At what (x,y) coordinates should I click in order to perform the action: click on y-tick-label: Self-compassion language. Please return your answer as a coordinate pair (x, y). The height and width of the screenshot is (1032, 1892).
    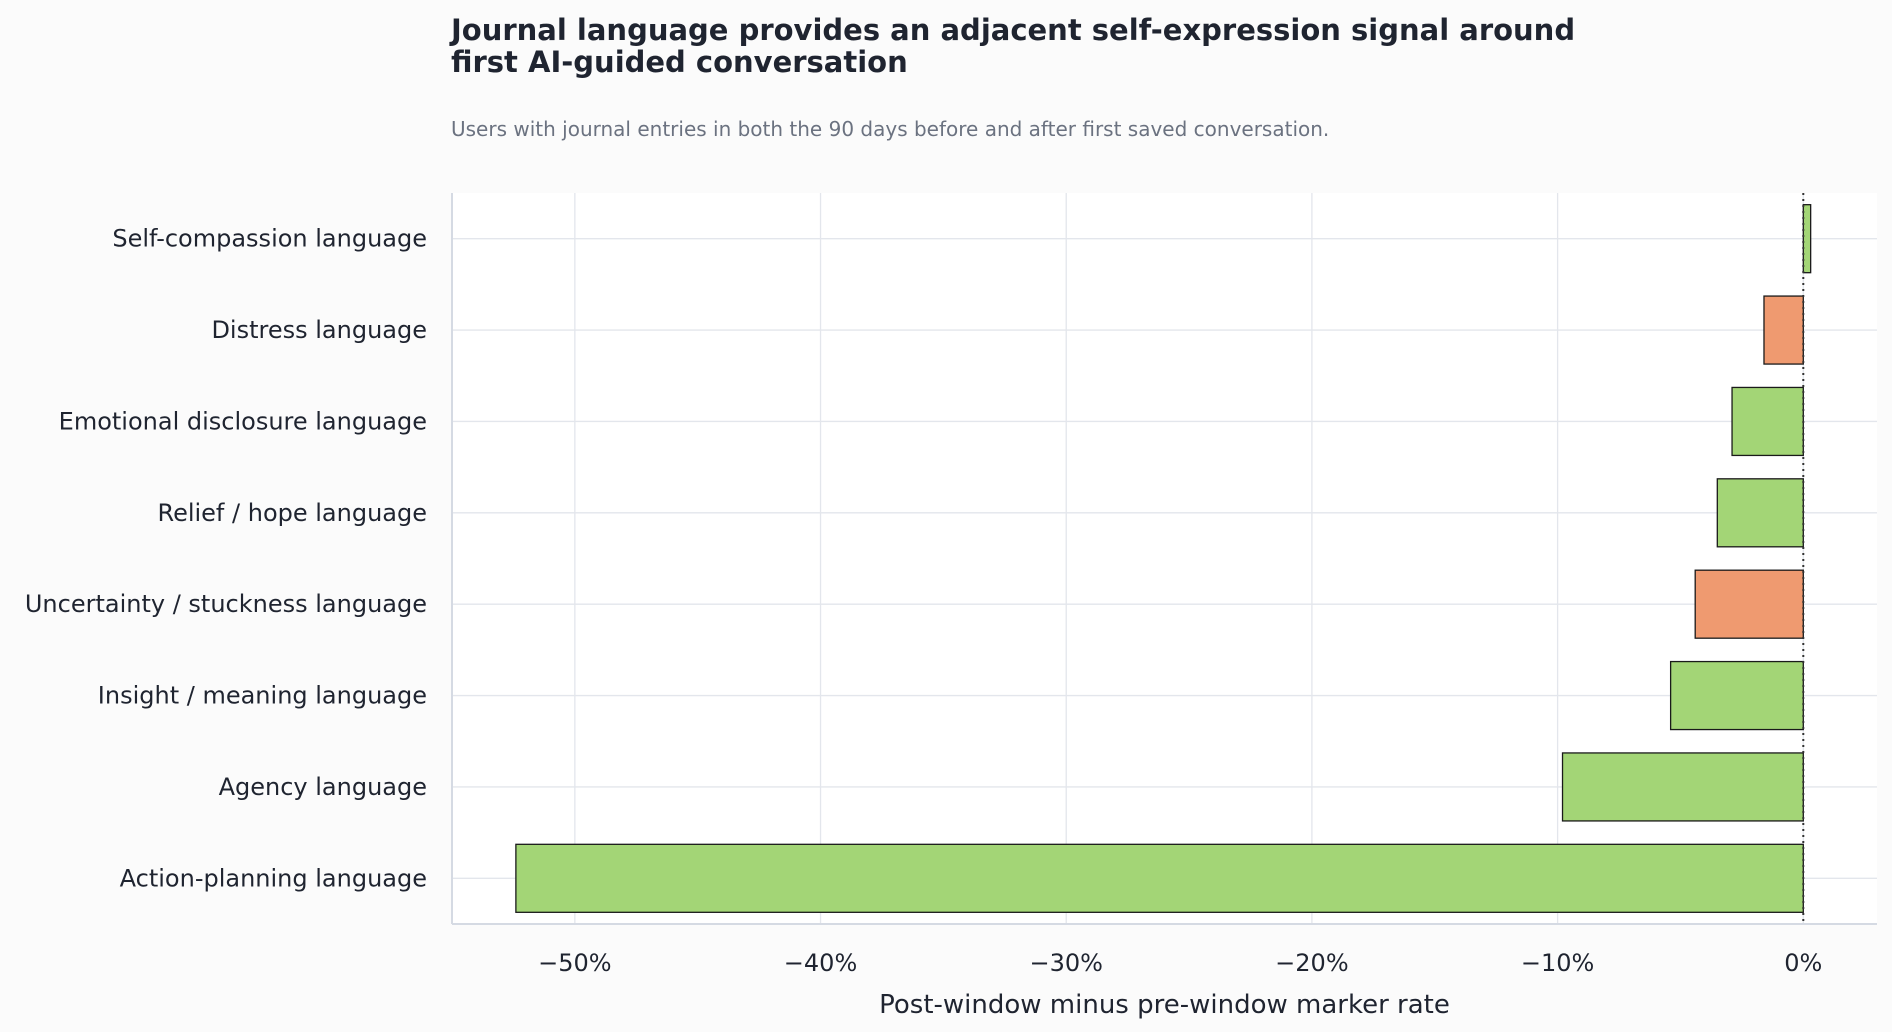
    Looking at the image, I should click on (269, 239).